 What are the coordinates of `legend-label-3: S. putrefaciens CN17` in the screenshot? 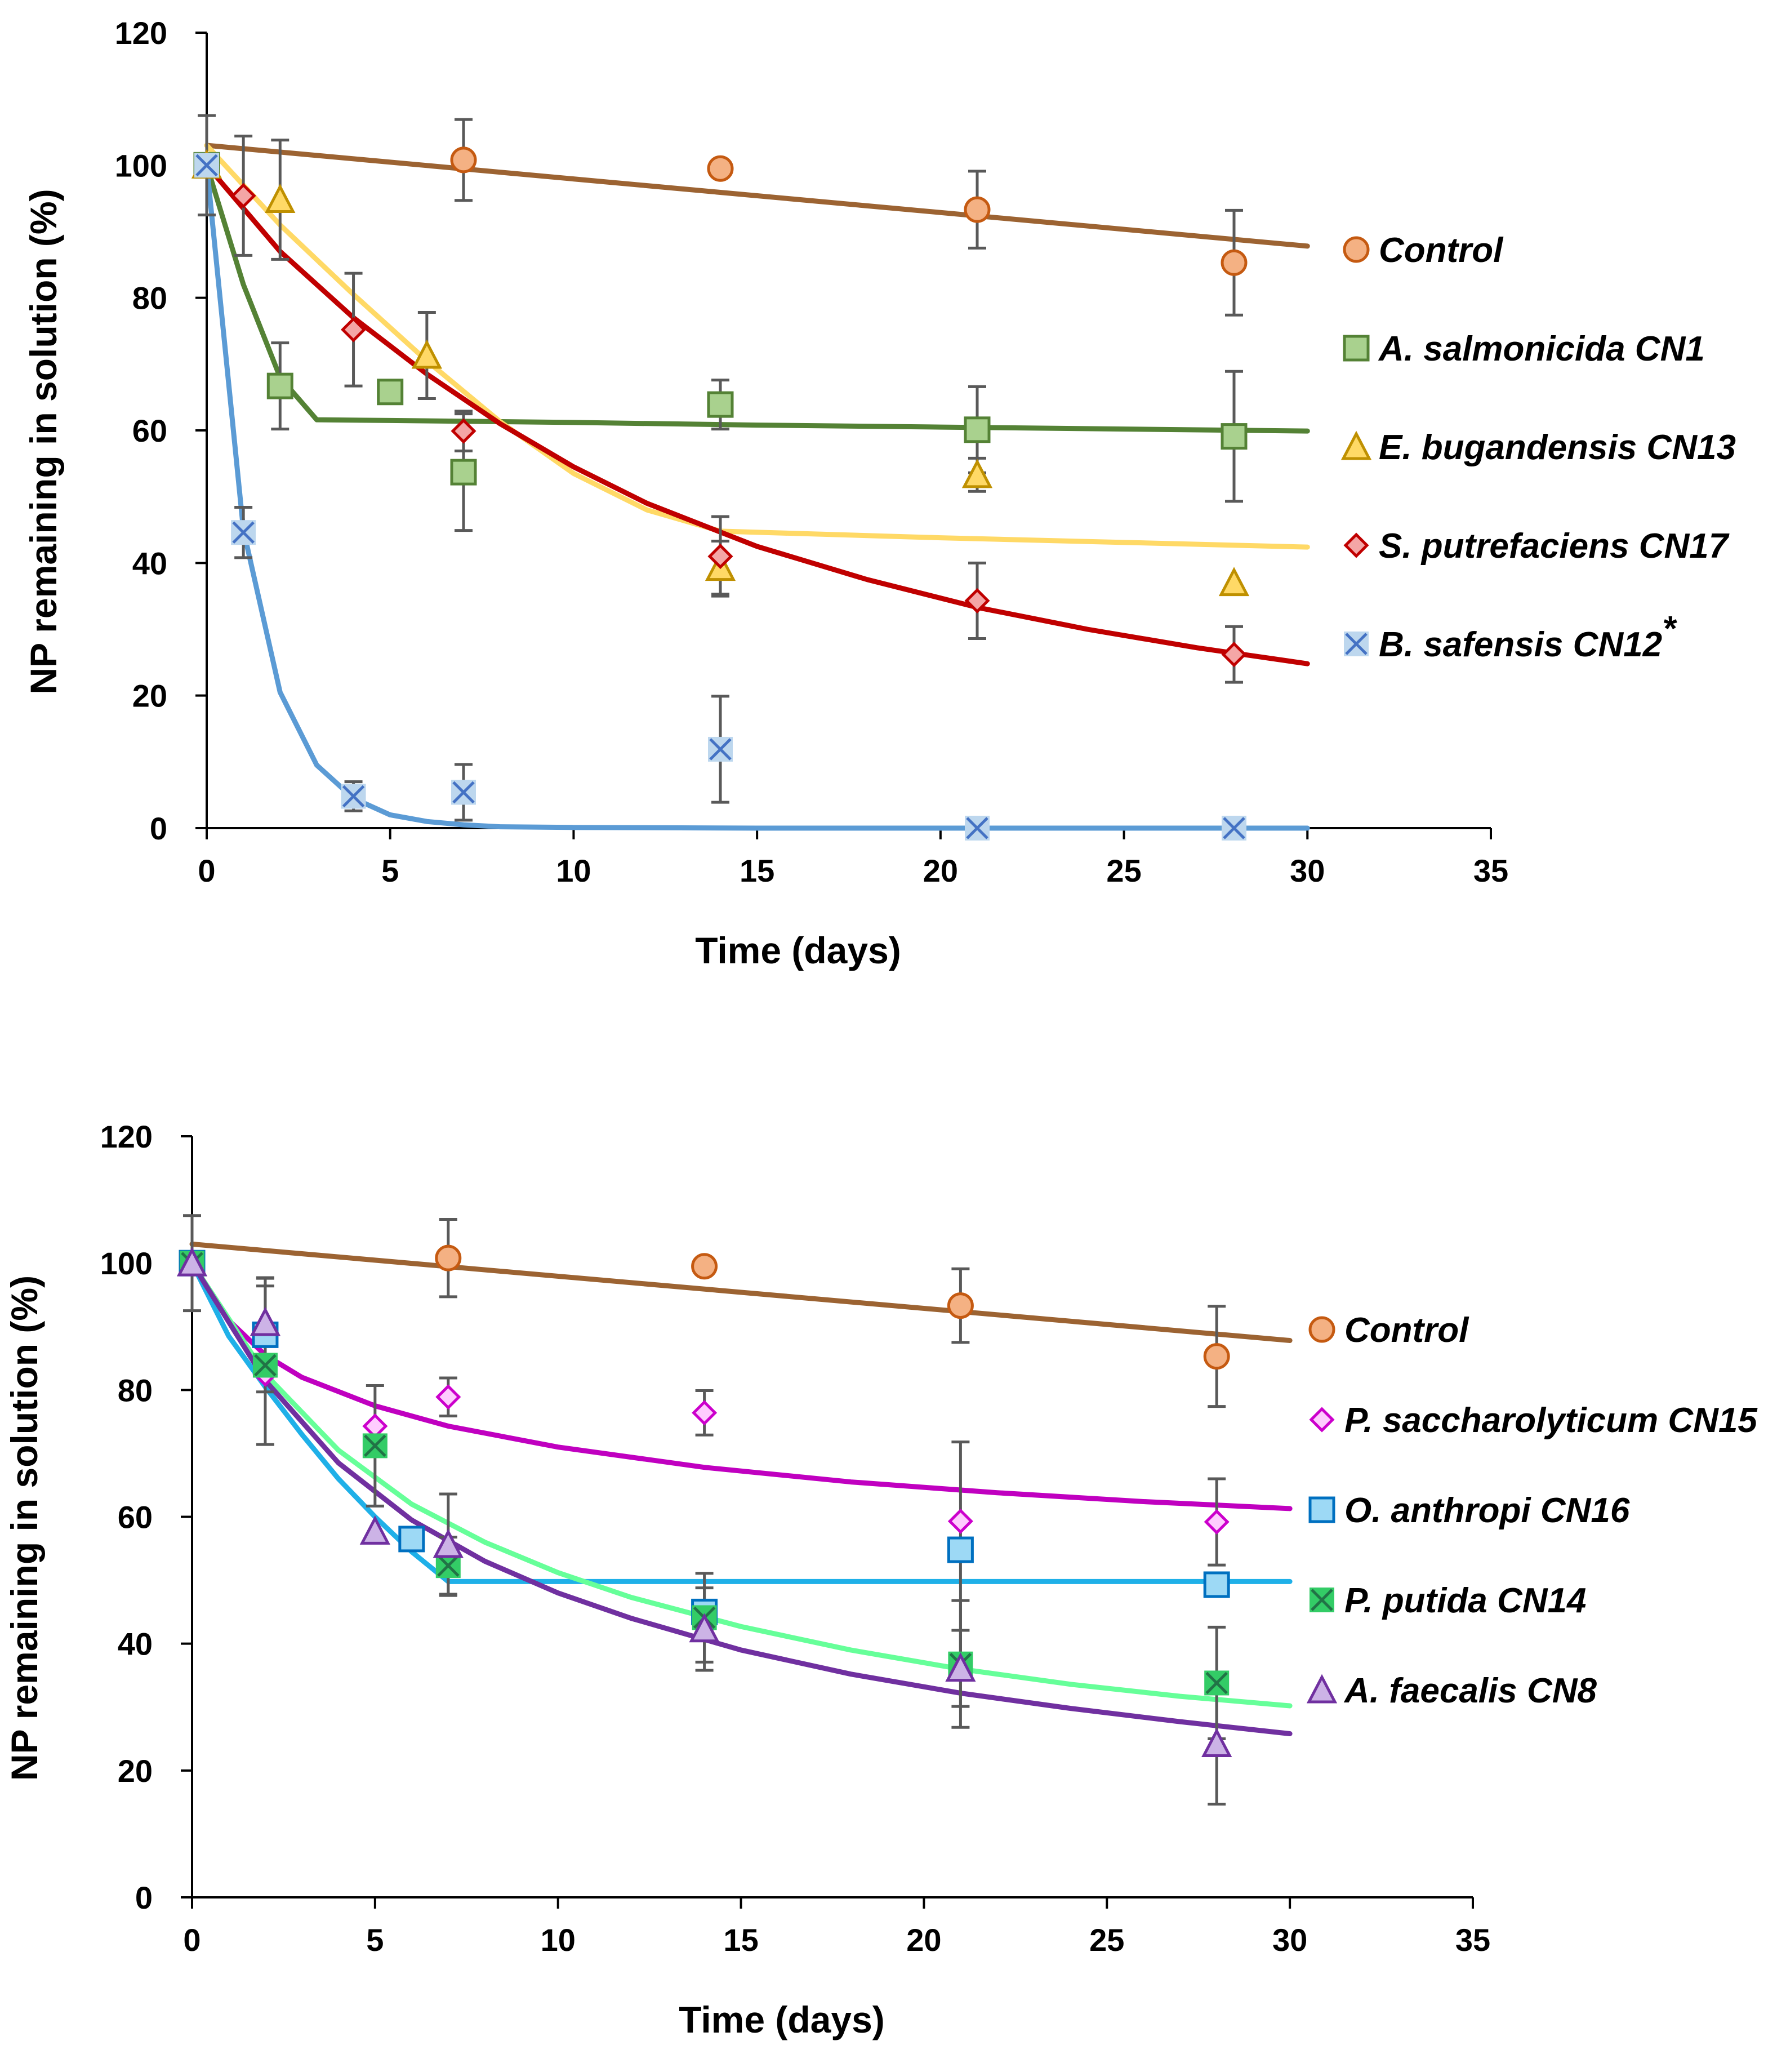 It's located at (1555, 546).